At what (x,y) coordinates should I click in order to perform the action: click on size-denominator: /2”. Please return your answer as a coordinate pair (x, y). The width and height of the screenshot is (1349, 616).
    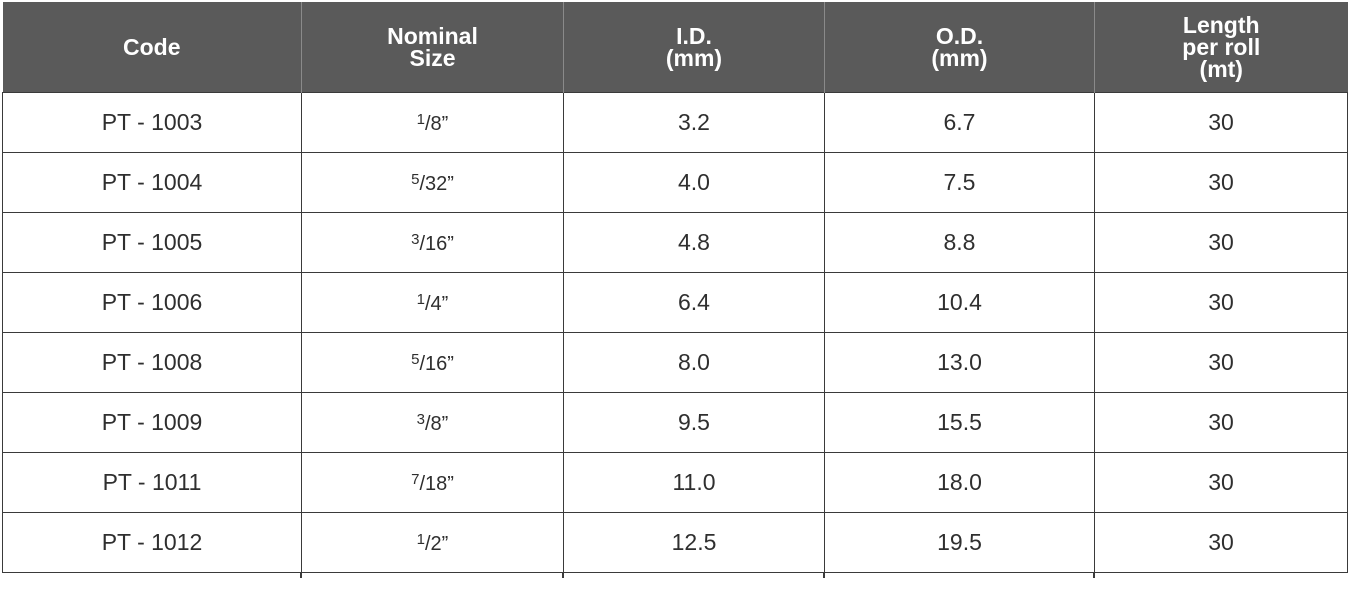
    Looking at the image, I should click on (437, 544).